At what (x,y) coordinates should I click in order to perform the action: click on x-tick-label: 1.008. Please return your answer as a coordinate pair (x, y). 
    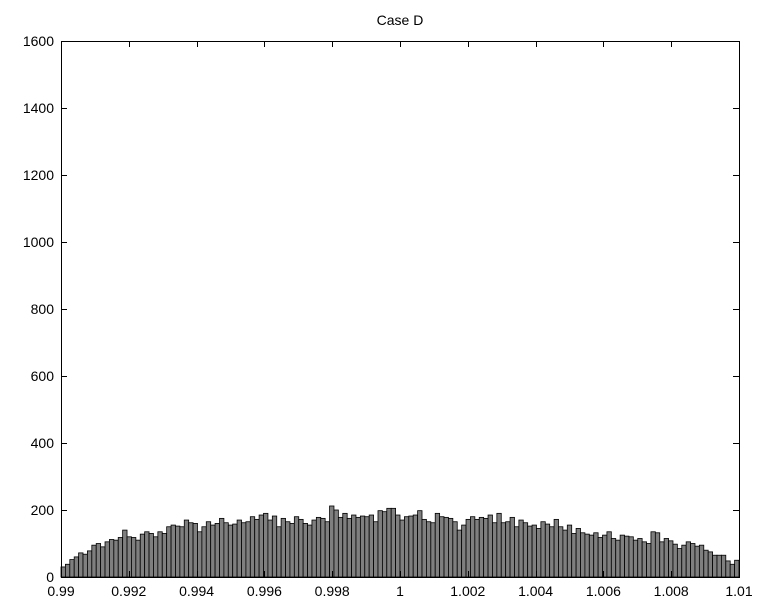
    Looking at the image, I should click on (671, 591).